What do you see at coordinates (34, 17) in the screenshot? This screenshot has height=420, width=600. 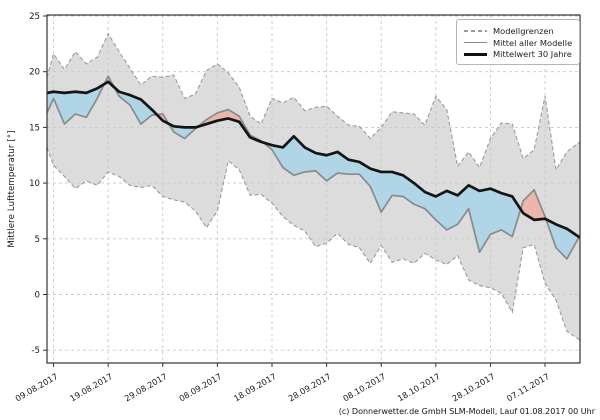 I see `y-tick-label: 25` at bounding box center [34, 17].